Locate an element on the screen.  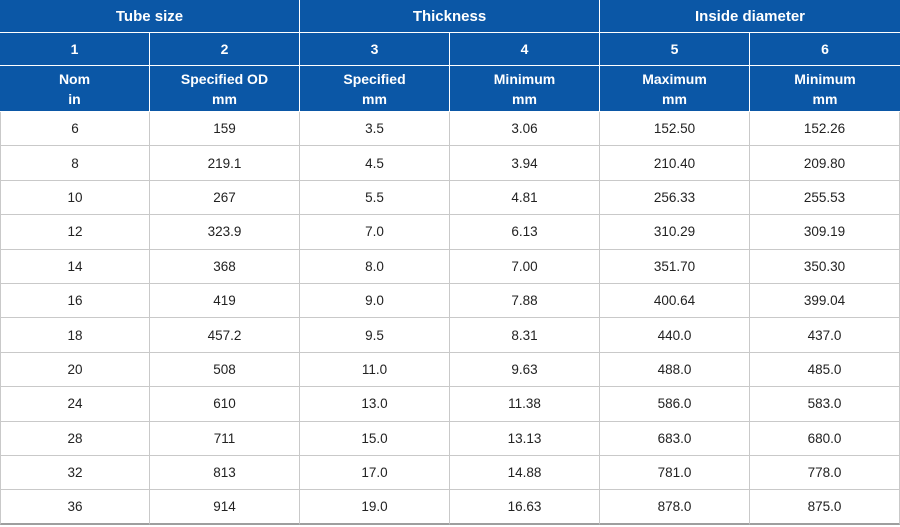
table-cell: 610 is located at coordinates (225, 404).